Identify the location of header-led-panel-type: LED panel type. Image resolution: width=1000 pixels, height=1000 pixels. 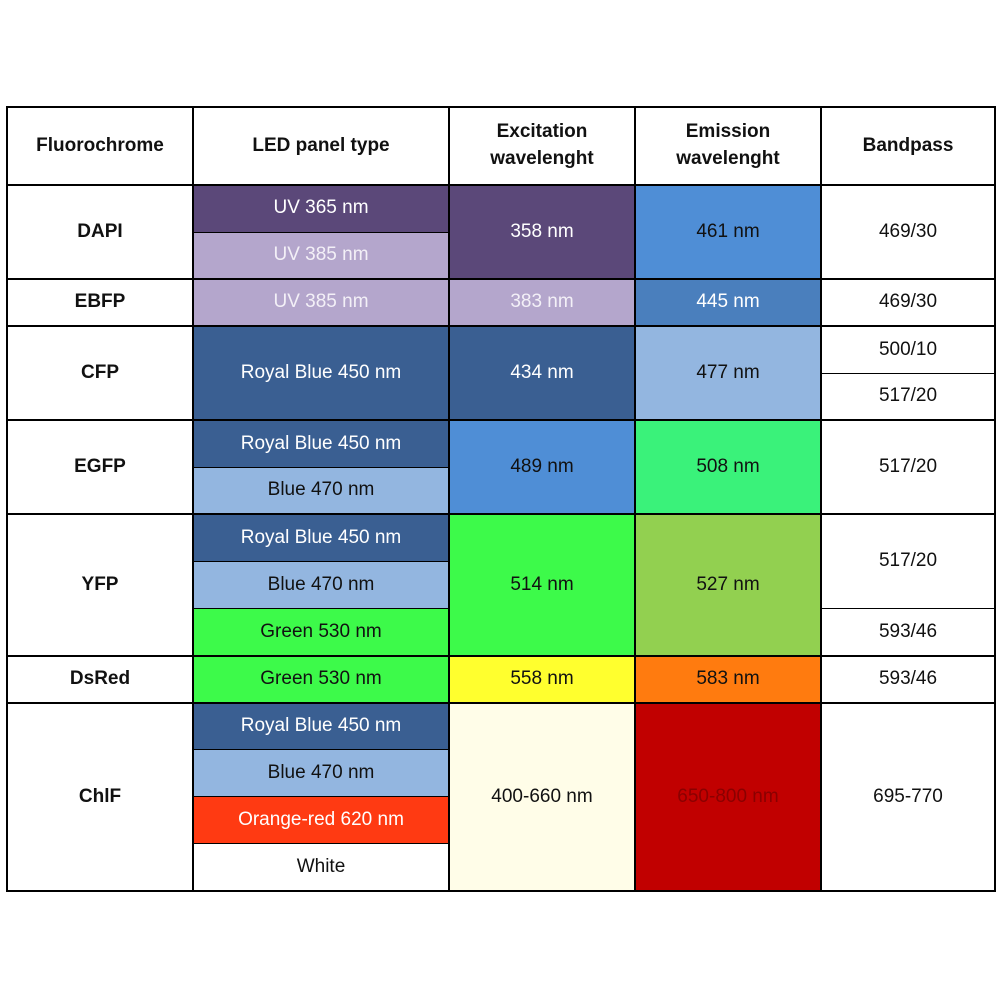
(321, 146).